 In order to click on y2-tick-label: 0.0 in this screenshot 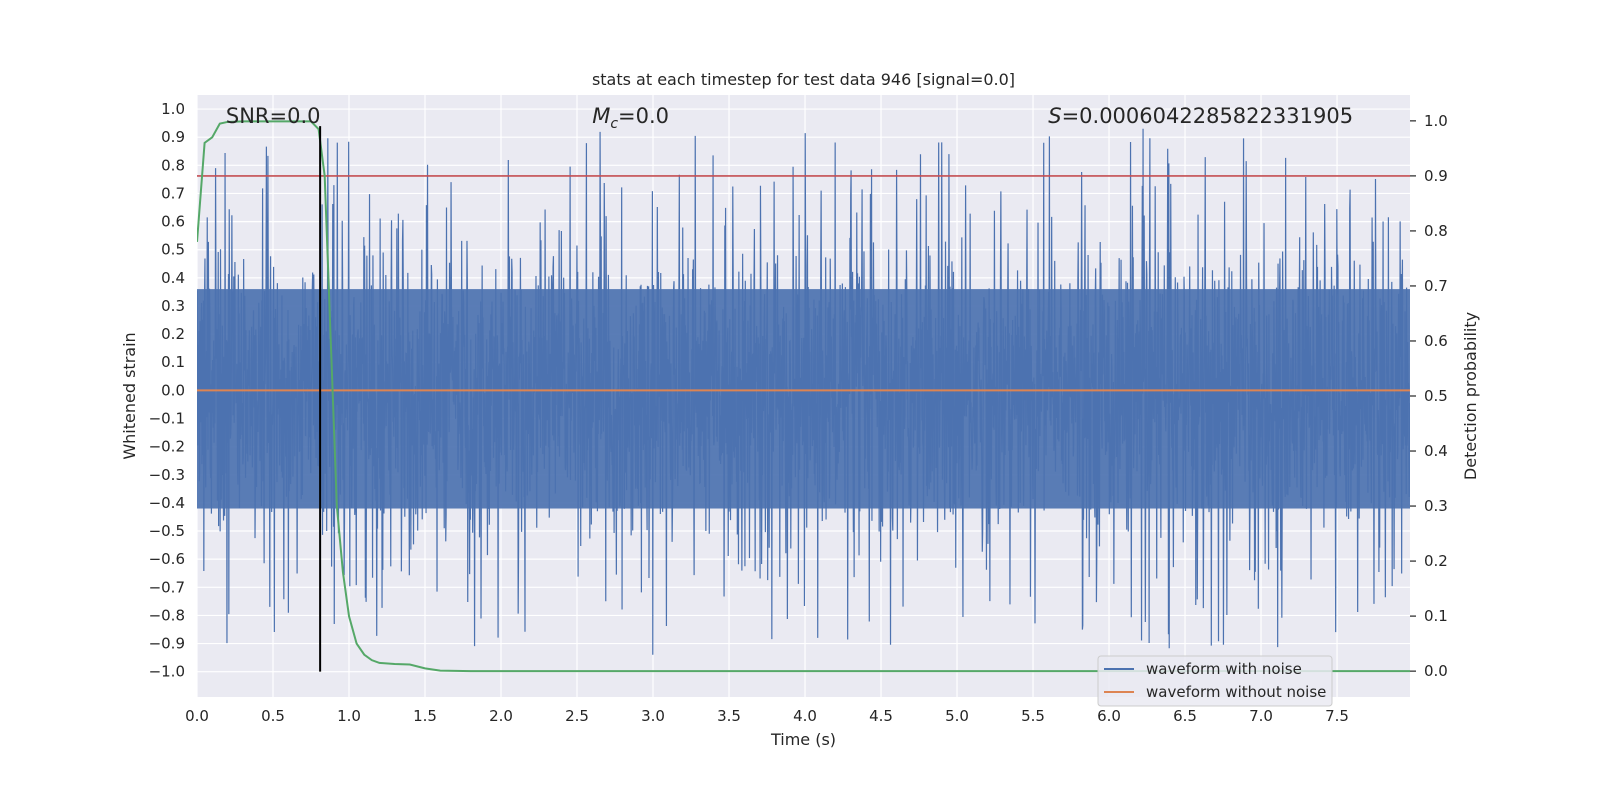, I will do `click(1436, 671)`.